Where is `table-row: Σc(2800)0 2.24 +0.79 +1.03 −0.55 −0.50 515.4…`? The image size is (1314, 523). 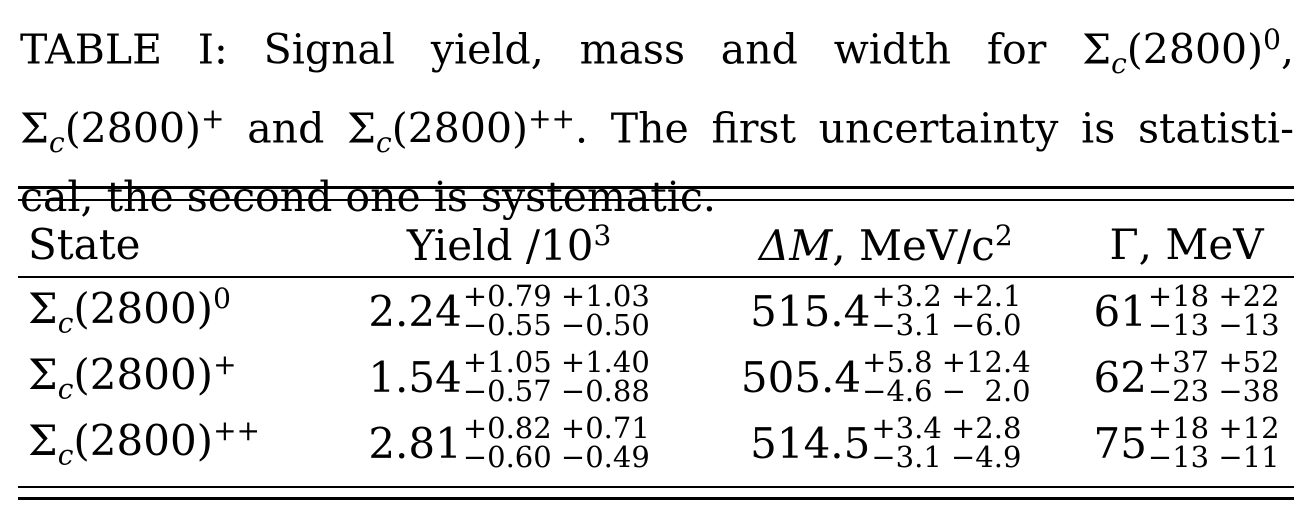
table-row: Σc(2800)0 2.24 +0.79 +1.03 −0.55 −0.50 515.4… is located at coordinates (656, 311).